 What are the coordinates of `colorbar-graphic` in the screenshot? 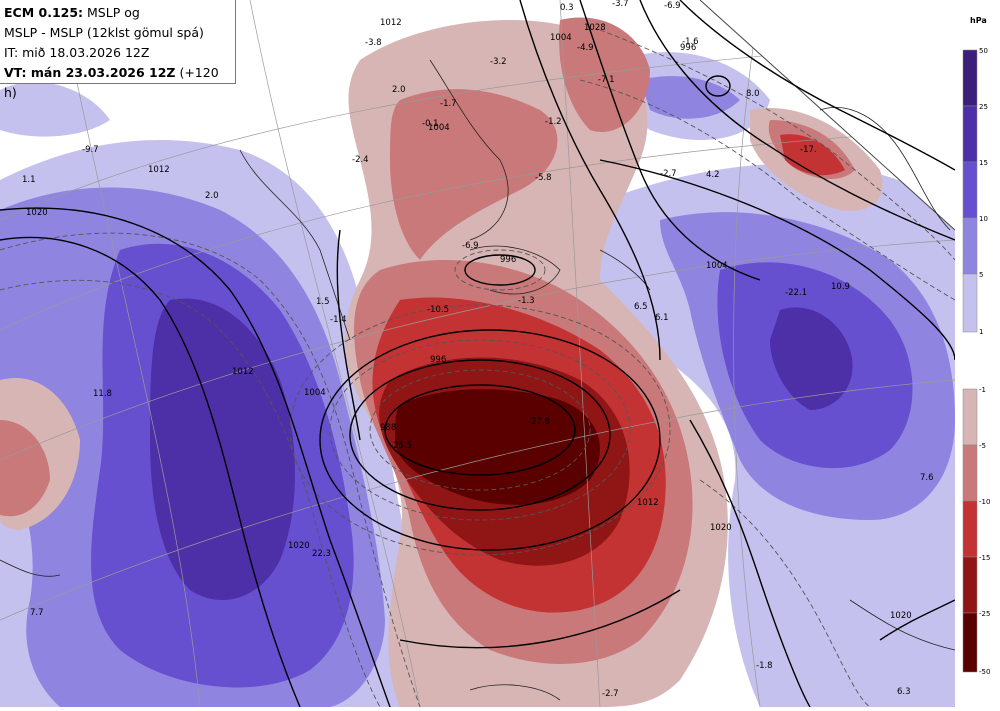 It's located at (970, 361).